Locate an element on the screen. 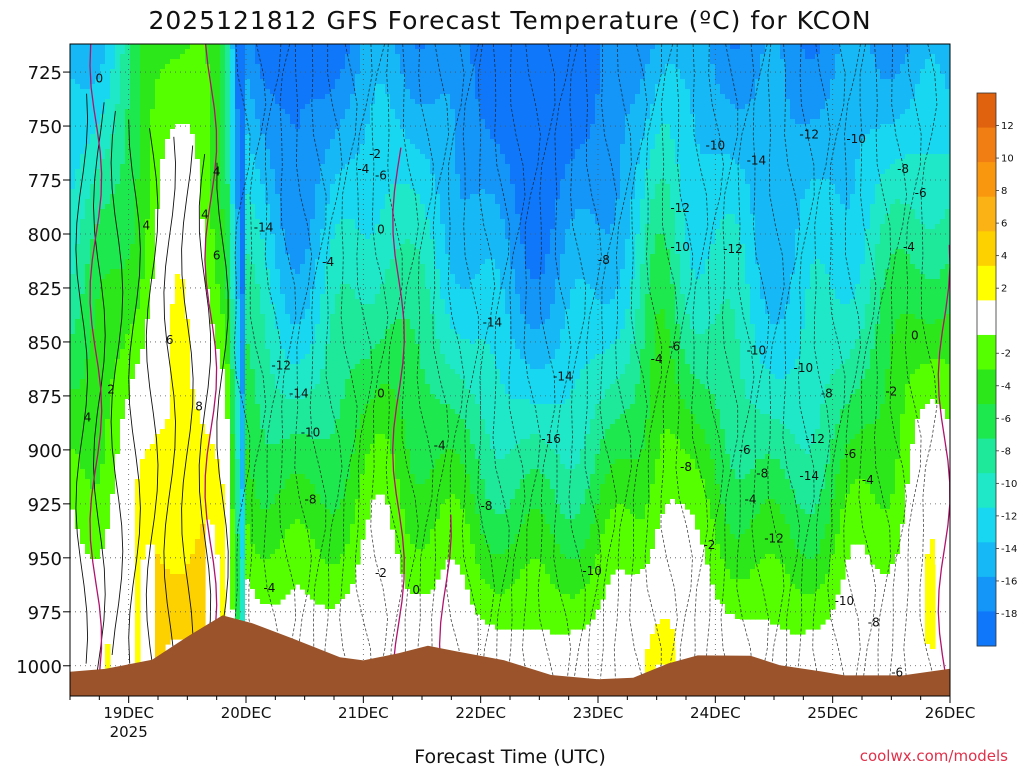 This screenshot has height=768, width=1024. credit-text: coolwx.com/models is located at coordinates (934, 756).